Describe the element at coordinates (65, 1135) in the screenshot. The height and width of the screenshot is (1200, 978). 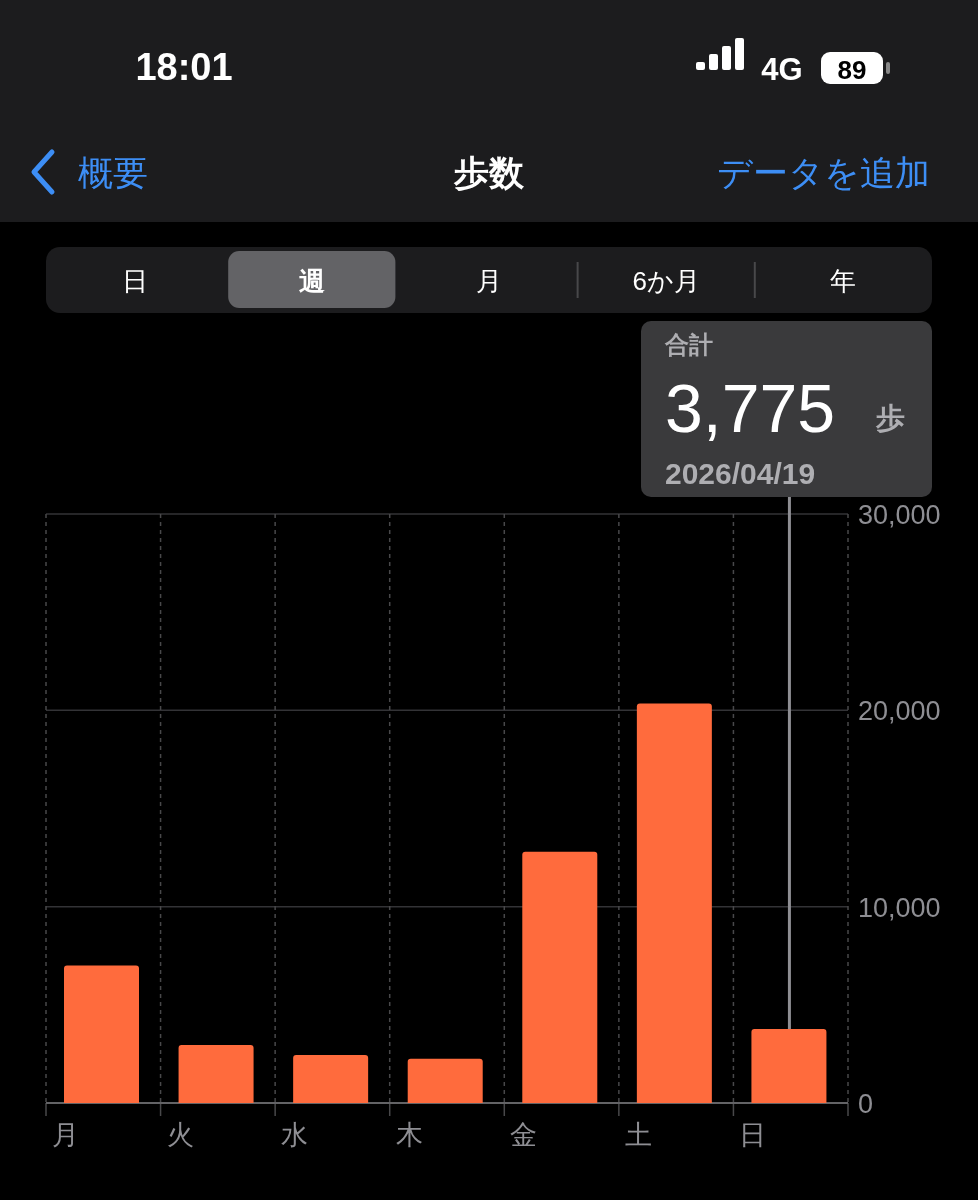
I see `x-tick-label: 月` at that location.